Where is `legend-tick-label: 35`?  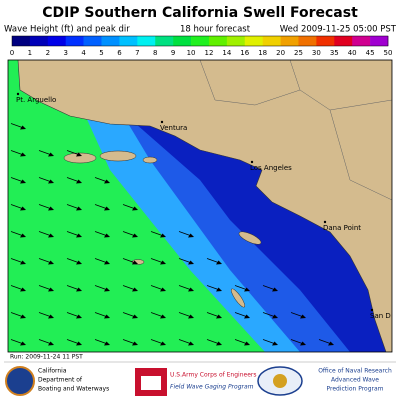 legend-tick-label: 35 is located at coordinates (334, 53).